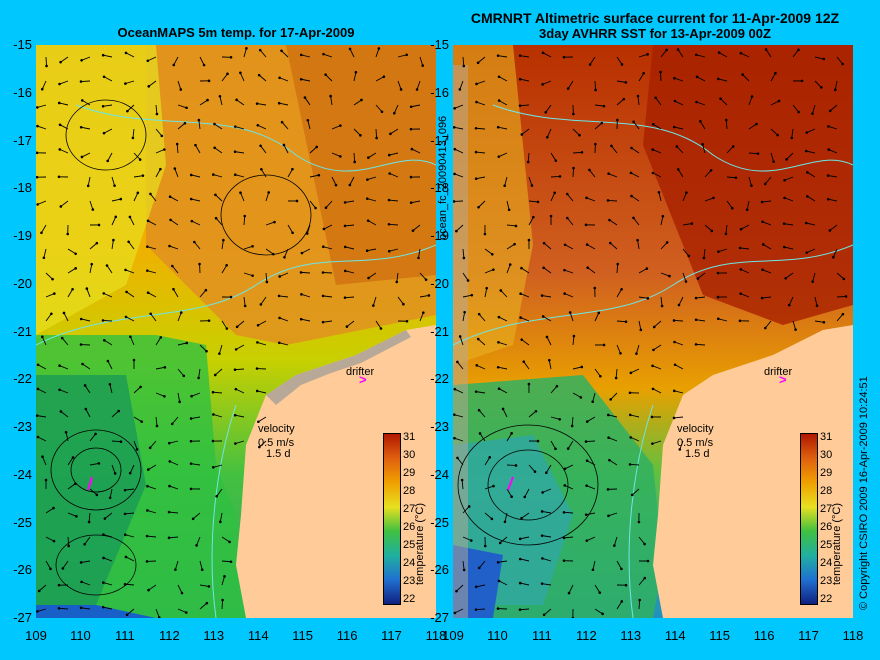 The image size is (880, 660). I want to click on y-tick-label: -27, so click(439, 617).